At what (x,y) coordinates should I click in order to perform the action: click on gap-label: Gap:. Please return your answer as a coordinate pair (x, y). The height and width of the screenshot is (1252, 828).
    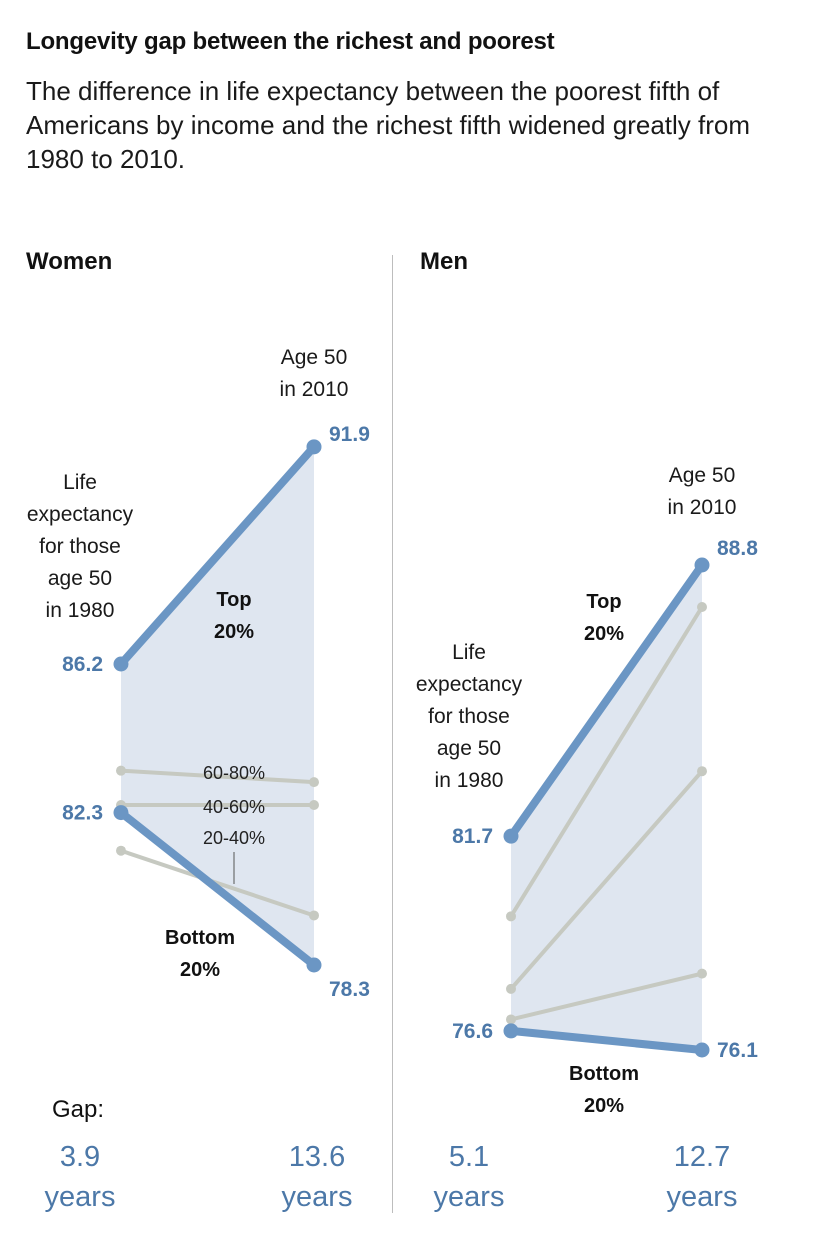
    Looking at the image, I should click on (78, 1109).